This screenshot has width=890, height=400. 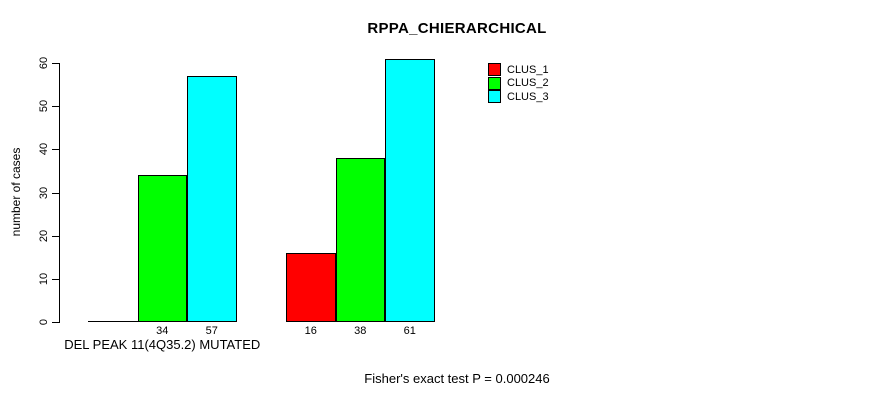 I want to click on legend-label-clus1: CLUS_1, so click(x=528, y=69).